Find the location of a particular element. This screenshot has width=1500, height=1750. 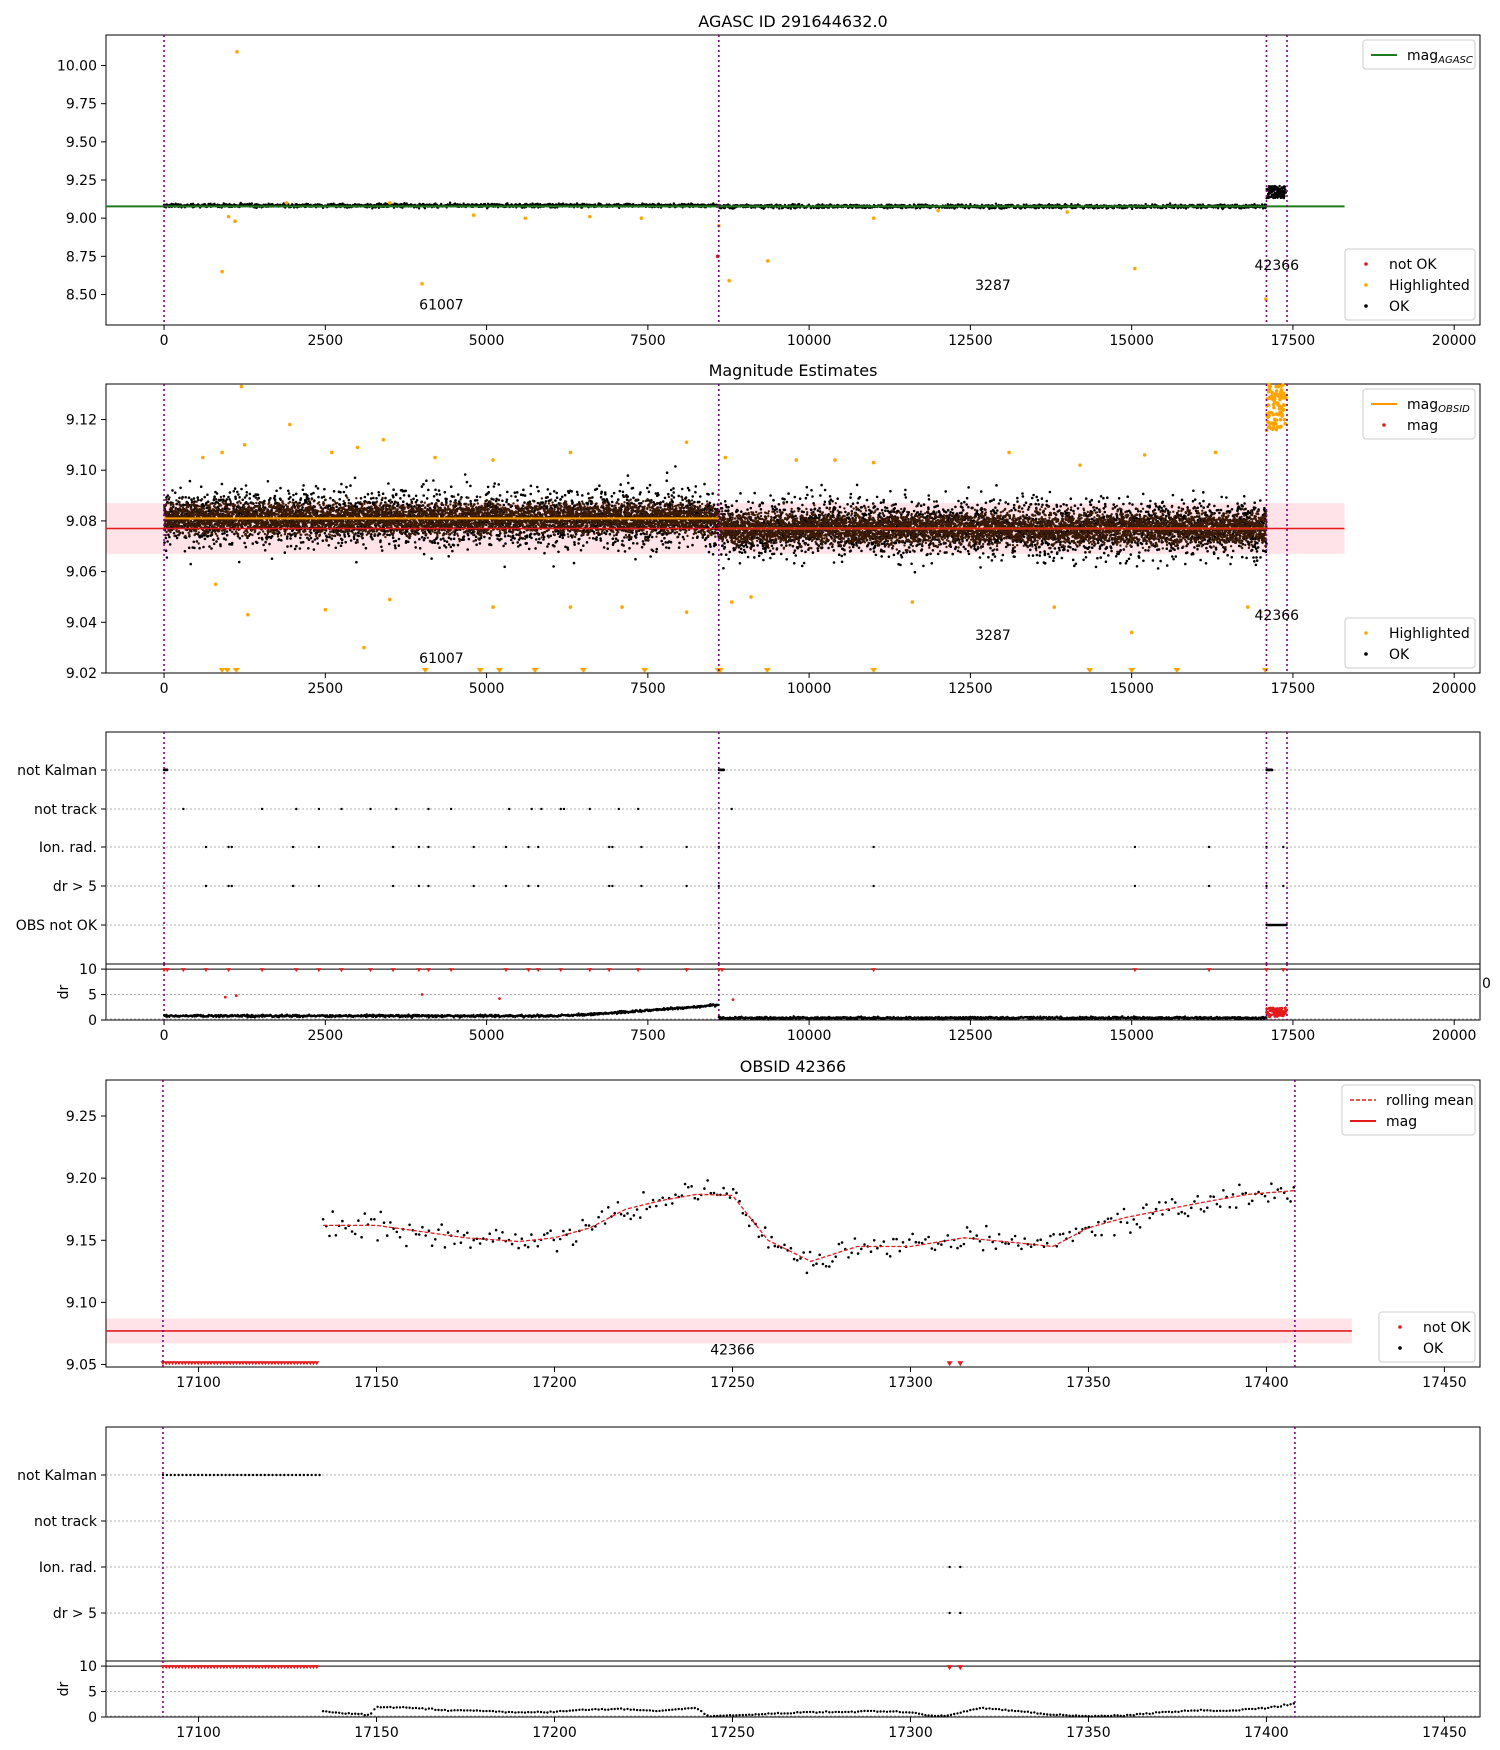

panel1-title: AGASC ID 291644632.0 is located at coordinates (792, 21).